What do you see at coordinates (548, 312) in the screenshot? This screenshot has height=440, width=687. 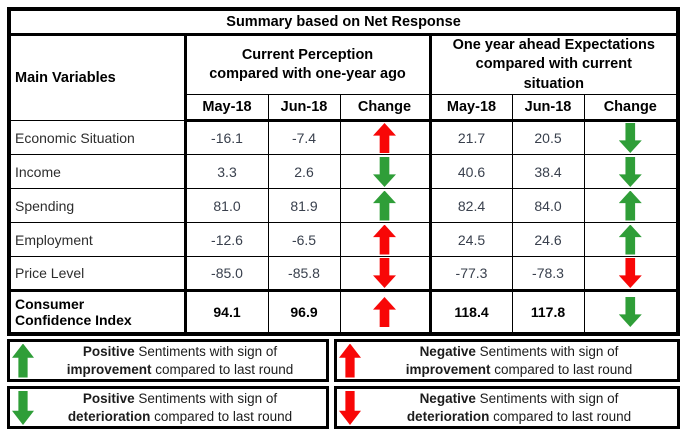 I see `value-cell: 117.8` at bounding box center [548, 312].